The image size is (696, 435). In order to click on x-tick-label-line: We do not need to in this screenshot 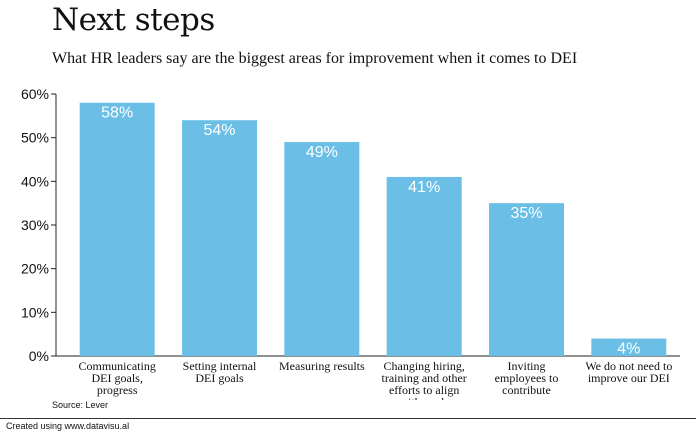, I will do `click(628, 366)`.